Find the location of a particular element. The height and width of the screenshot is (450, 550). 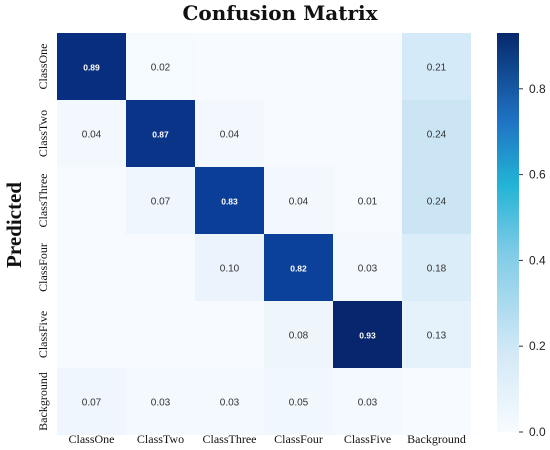

cell-value-label: 0.87 is located at coordinates (160, 135).